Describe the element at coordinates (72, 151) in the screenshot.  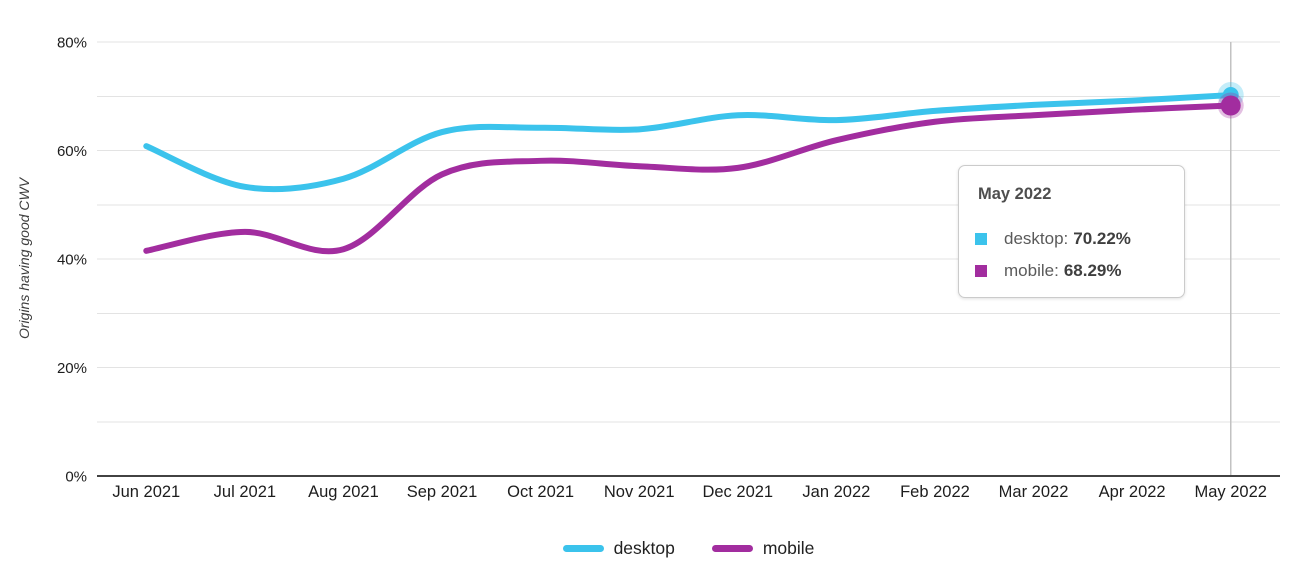
I see `y-tick-label: 60%` at that location.